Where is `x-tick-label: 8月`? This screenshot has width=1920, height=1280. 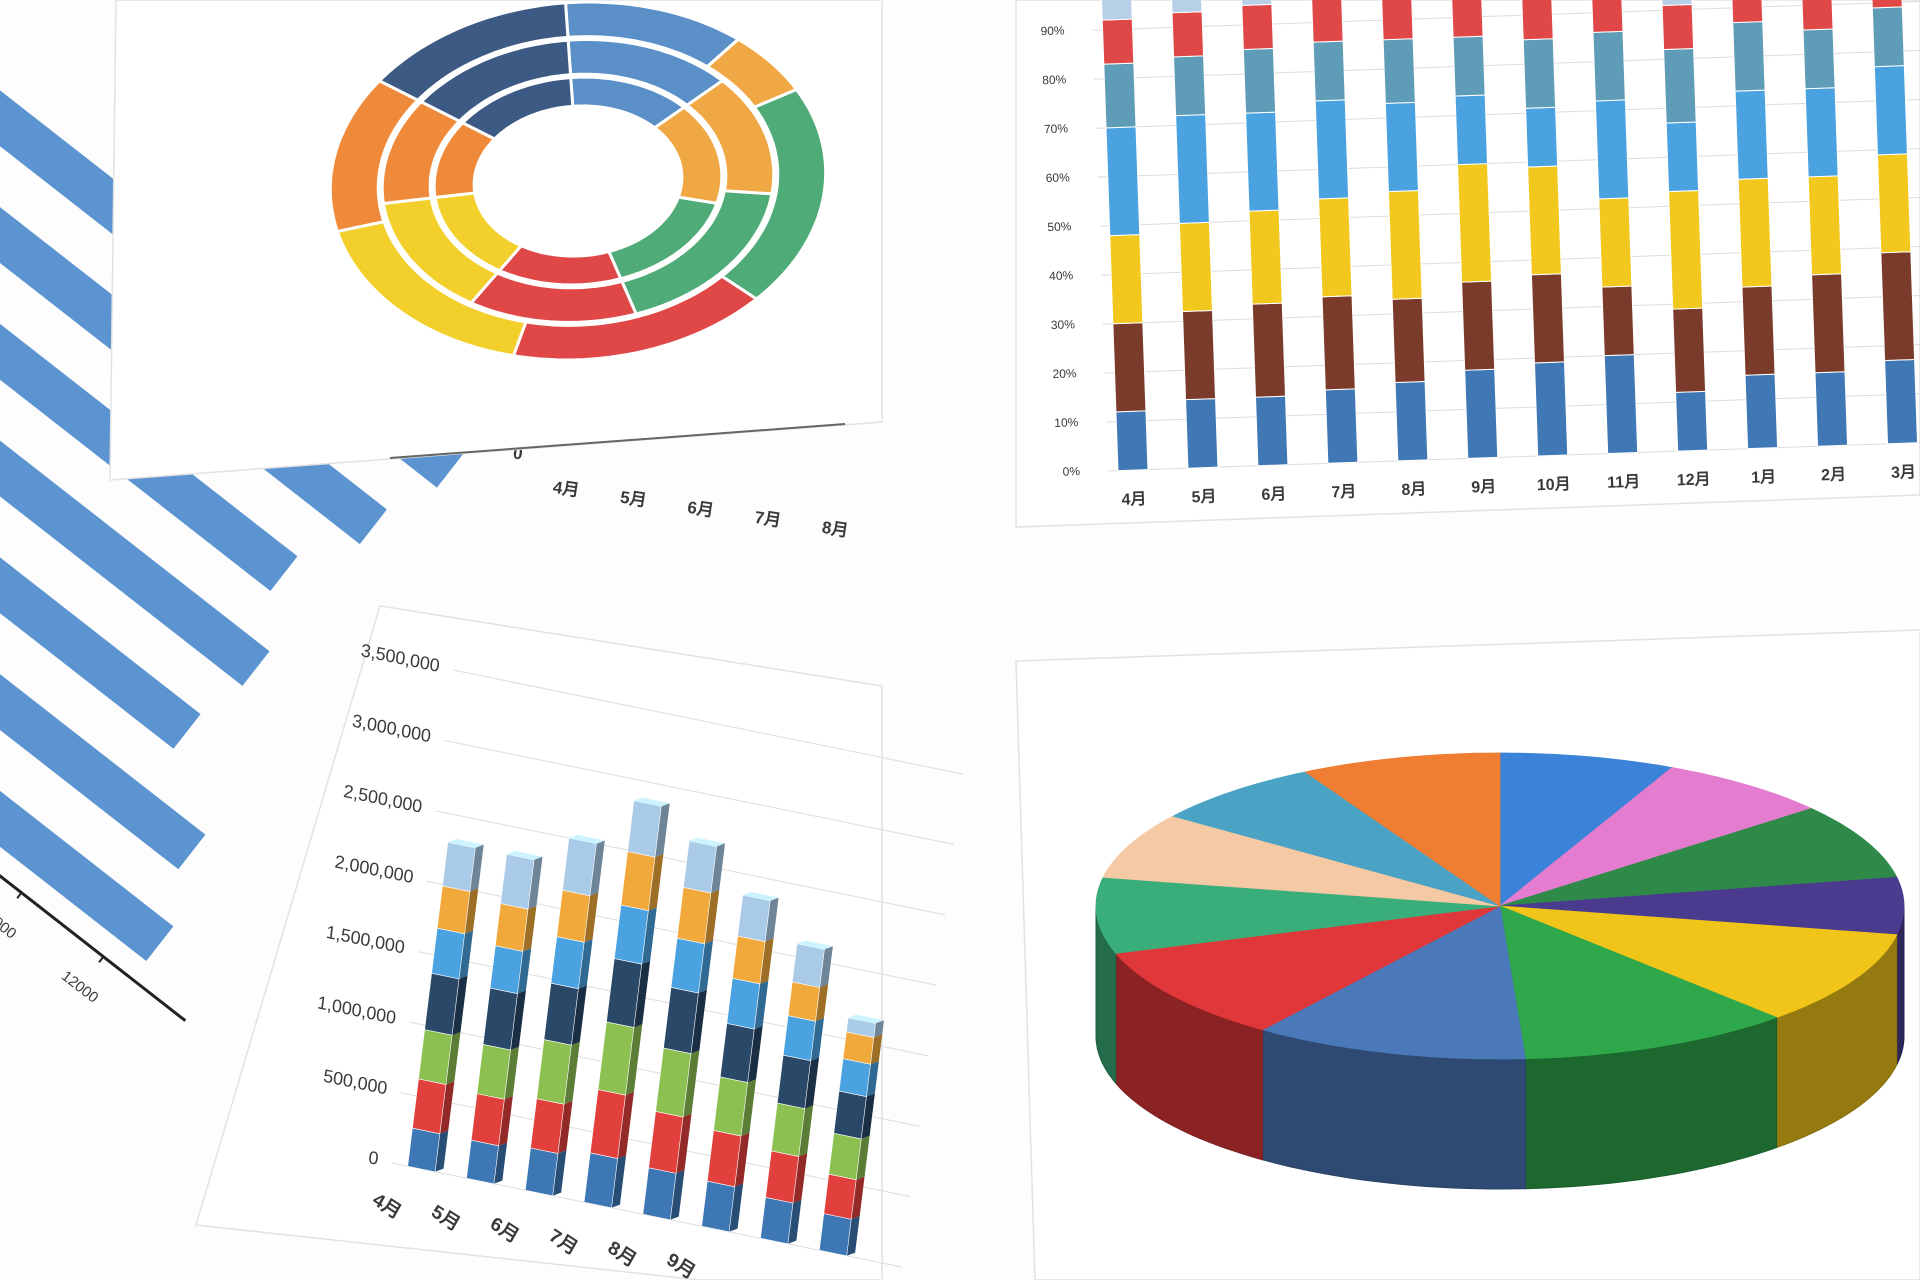
x-tick-label: 8月 is located at coordinates (835, 529).